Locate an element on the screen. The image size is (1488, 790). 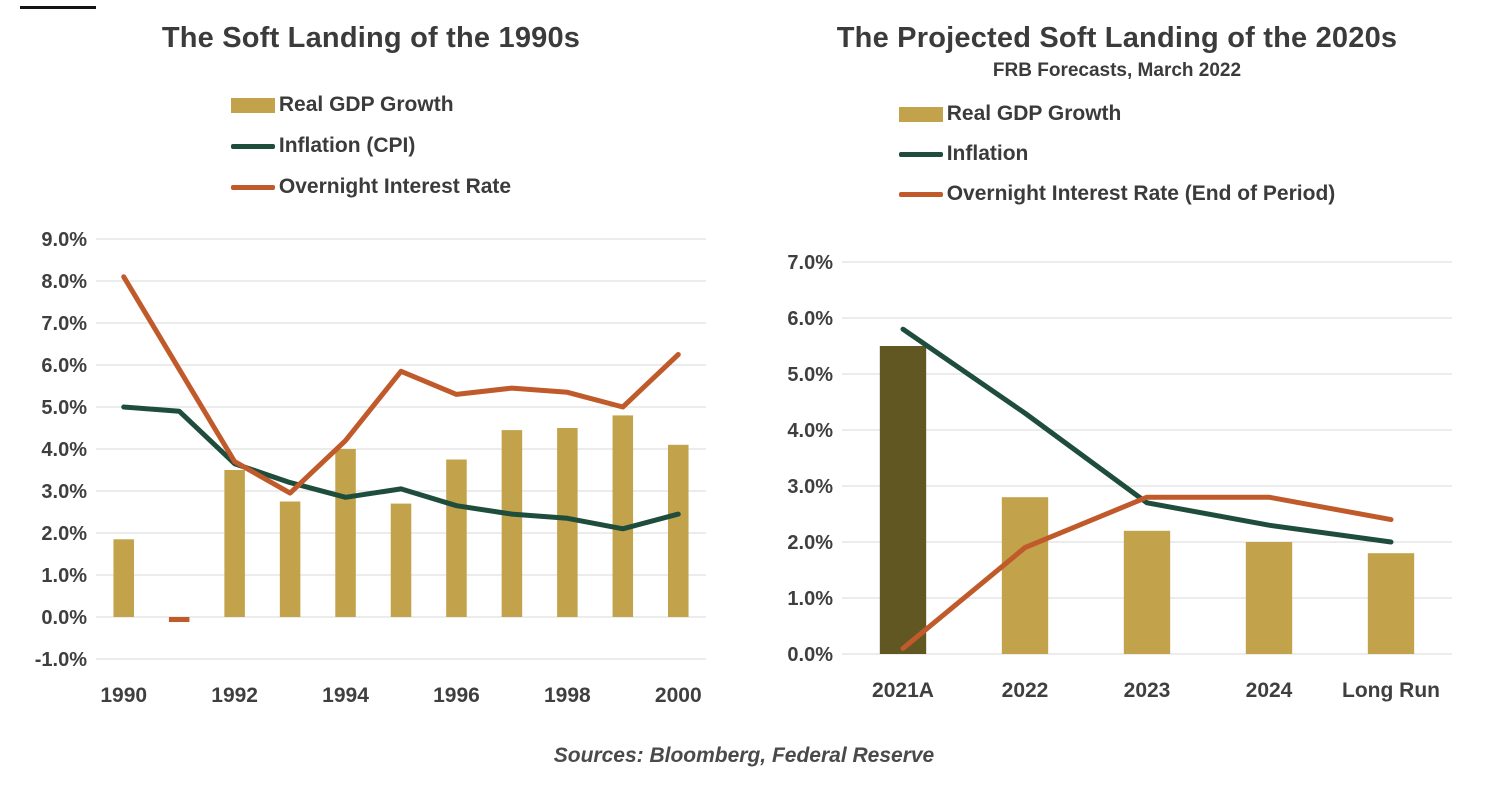
chart-2020s-subtitle: FRB Forecasts, March 2022 is located at coordinates (1117, 71).